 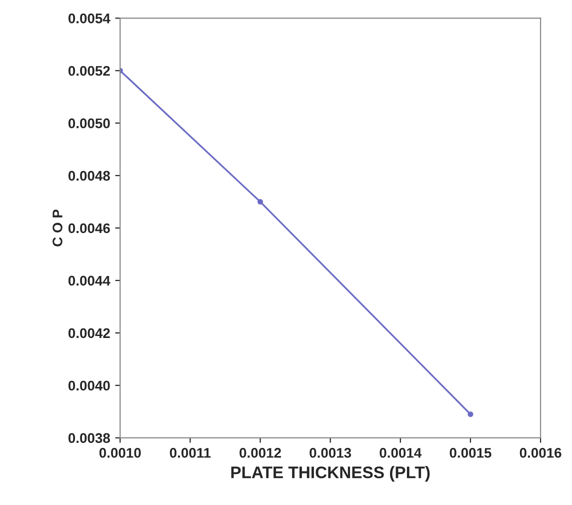 I want to click on y-axis-title: C O P, so click(x=57, y=228).